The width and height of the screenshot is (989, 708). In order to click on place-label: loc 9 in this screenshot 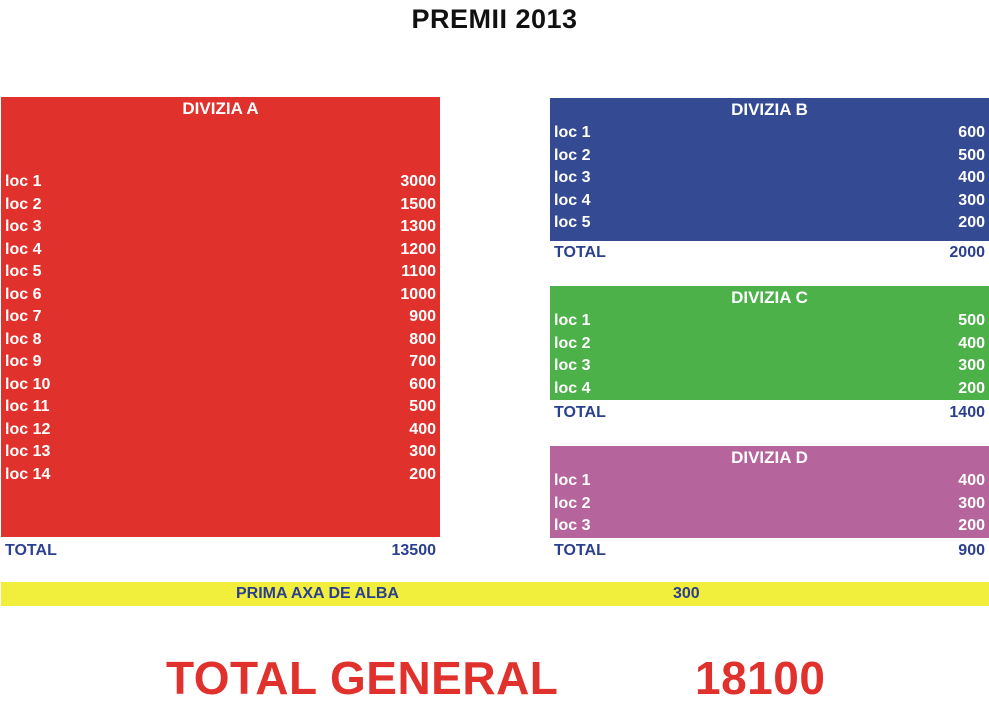, I will do `click(23, 361)`.